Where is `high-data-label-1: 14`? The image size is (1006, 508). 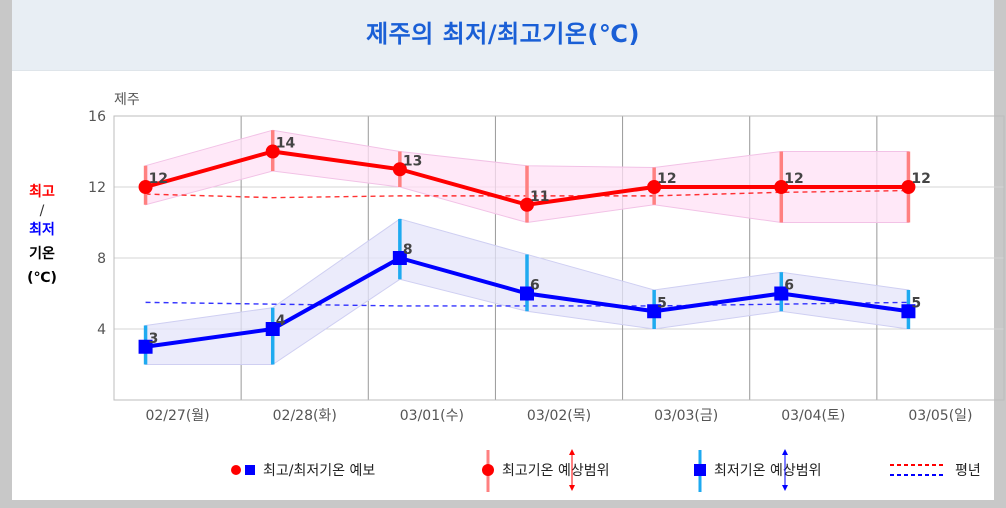 high-data-label-1: 14 is located at coordinates (286, 144).